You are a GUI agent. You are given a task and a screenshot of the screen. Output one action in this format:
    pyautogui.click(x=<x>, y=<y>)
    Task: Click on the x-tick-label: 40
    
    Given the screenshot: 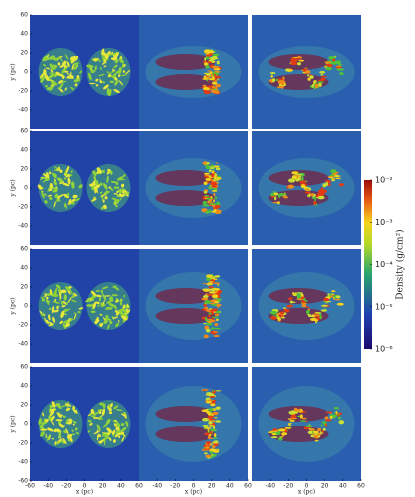 What is the action you would take?
    pyautogui.click(x=121, y=486)
    